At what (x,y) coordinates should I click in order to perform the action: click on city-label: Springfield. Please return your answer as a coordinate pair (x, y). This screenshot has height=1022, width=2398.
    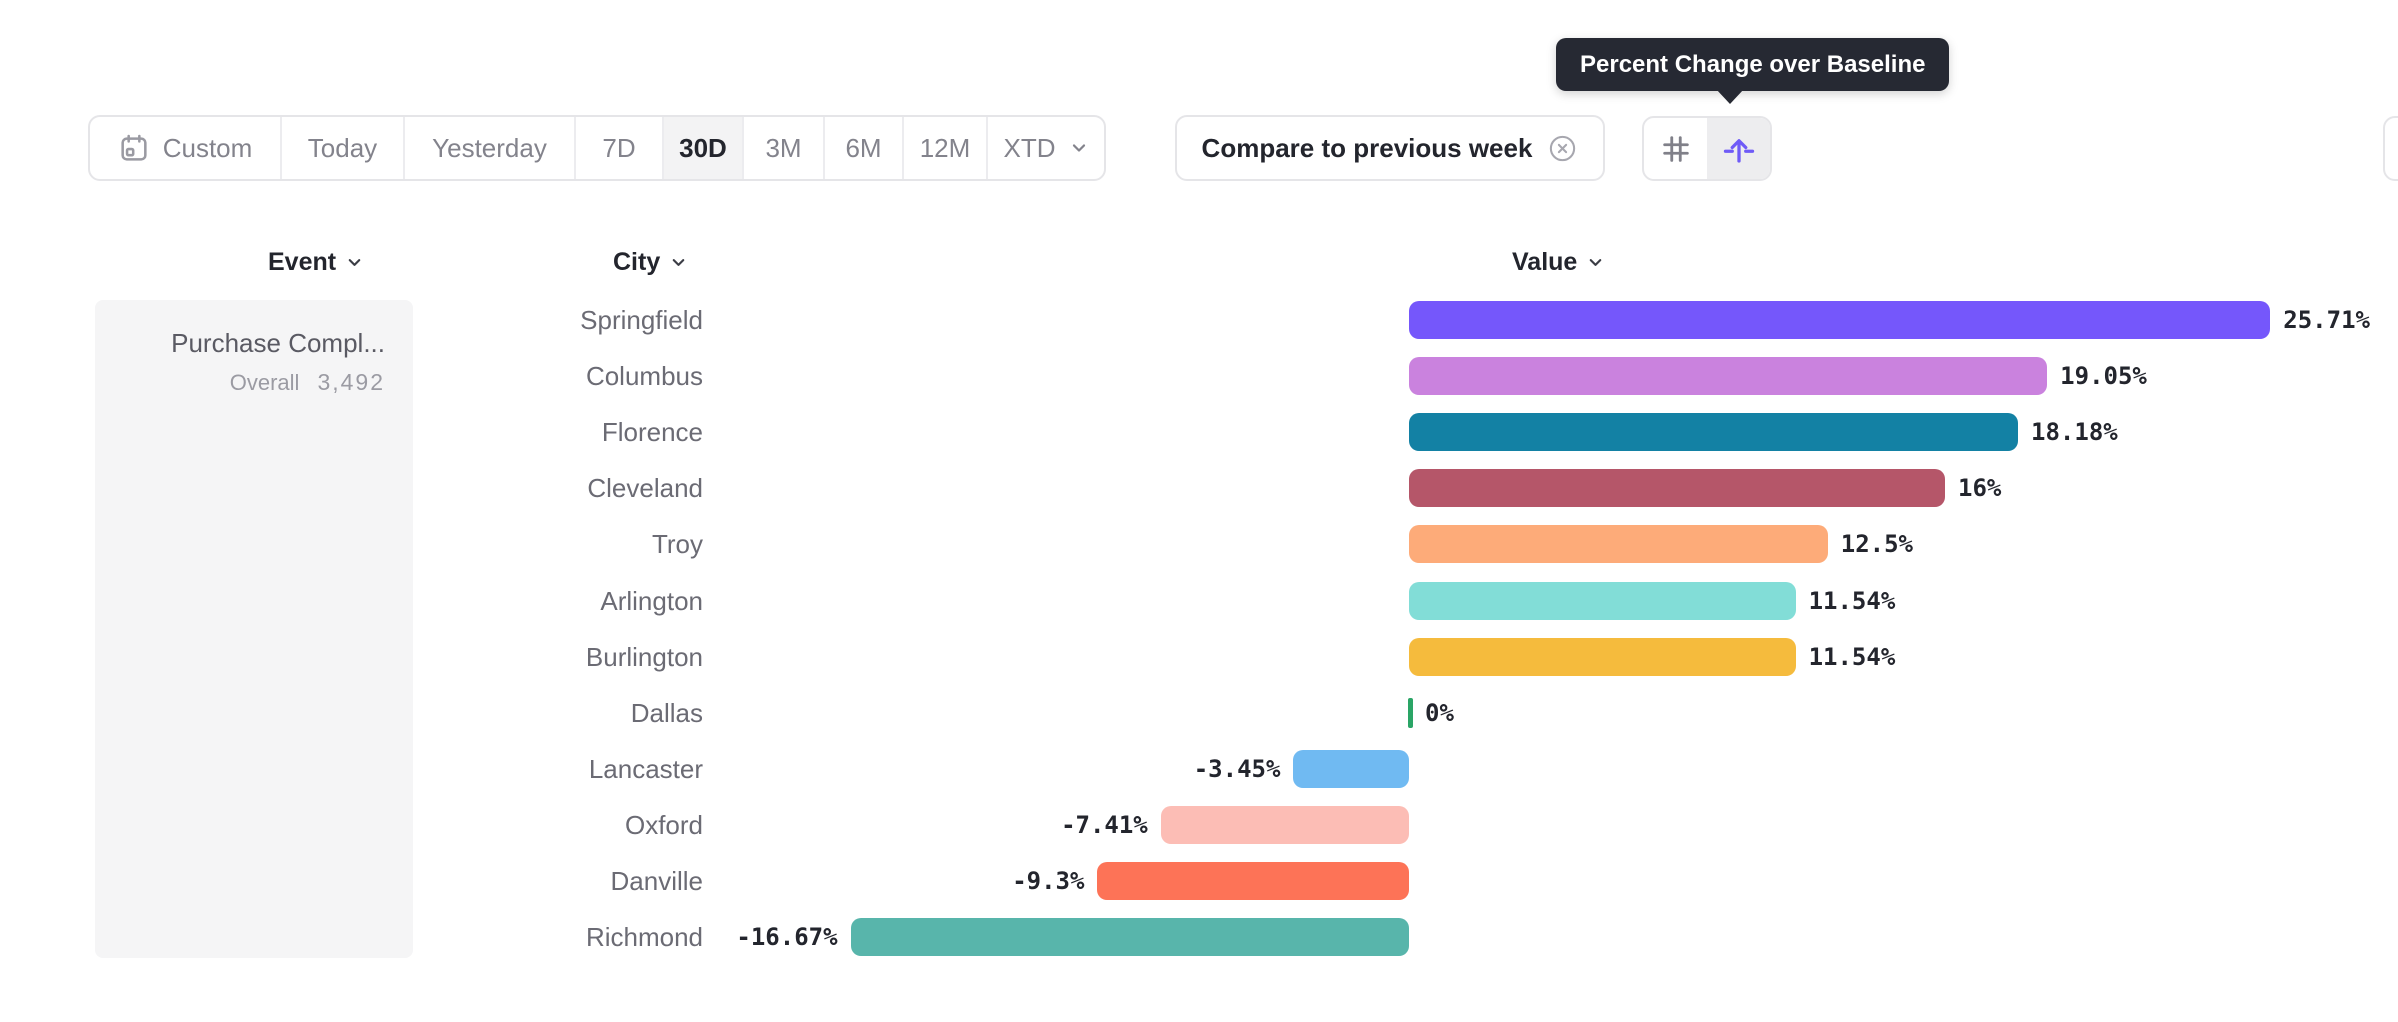
    Looking at the image, I should click on (641, 320).